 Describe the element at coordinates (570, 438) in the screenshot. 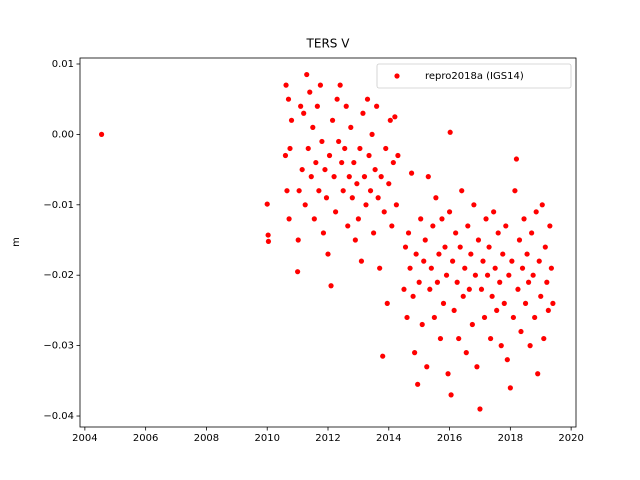

I see `x-tick-label: 2020` at that location.